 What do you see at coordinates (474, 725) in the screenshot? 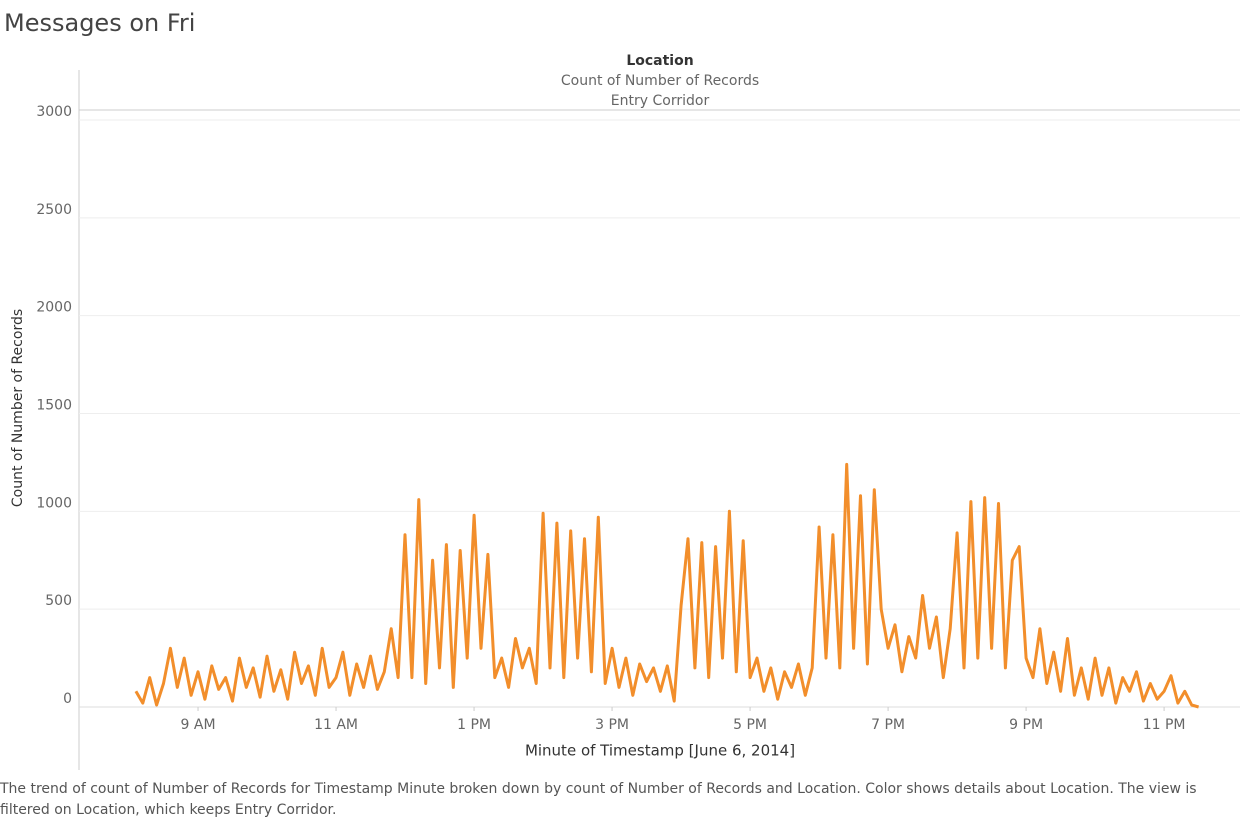
I see `x-tick-label: 1 PM` at bounding box center [474, 725].